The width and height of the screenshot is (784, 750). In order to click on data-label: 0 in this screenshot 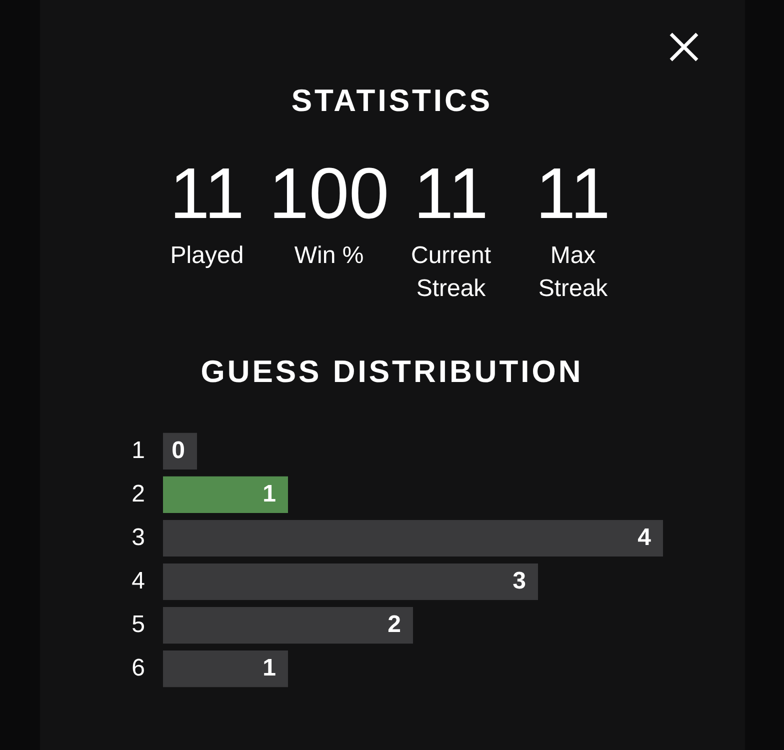, I will do `click(178, 450)`.